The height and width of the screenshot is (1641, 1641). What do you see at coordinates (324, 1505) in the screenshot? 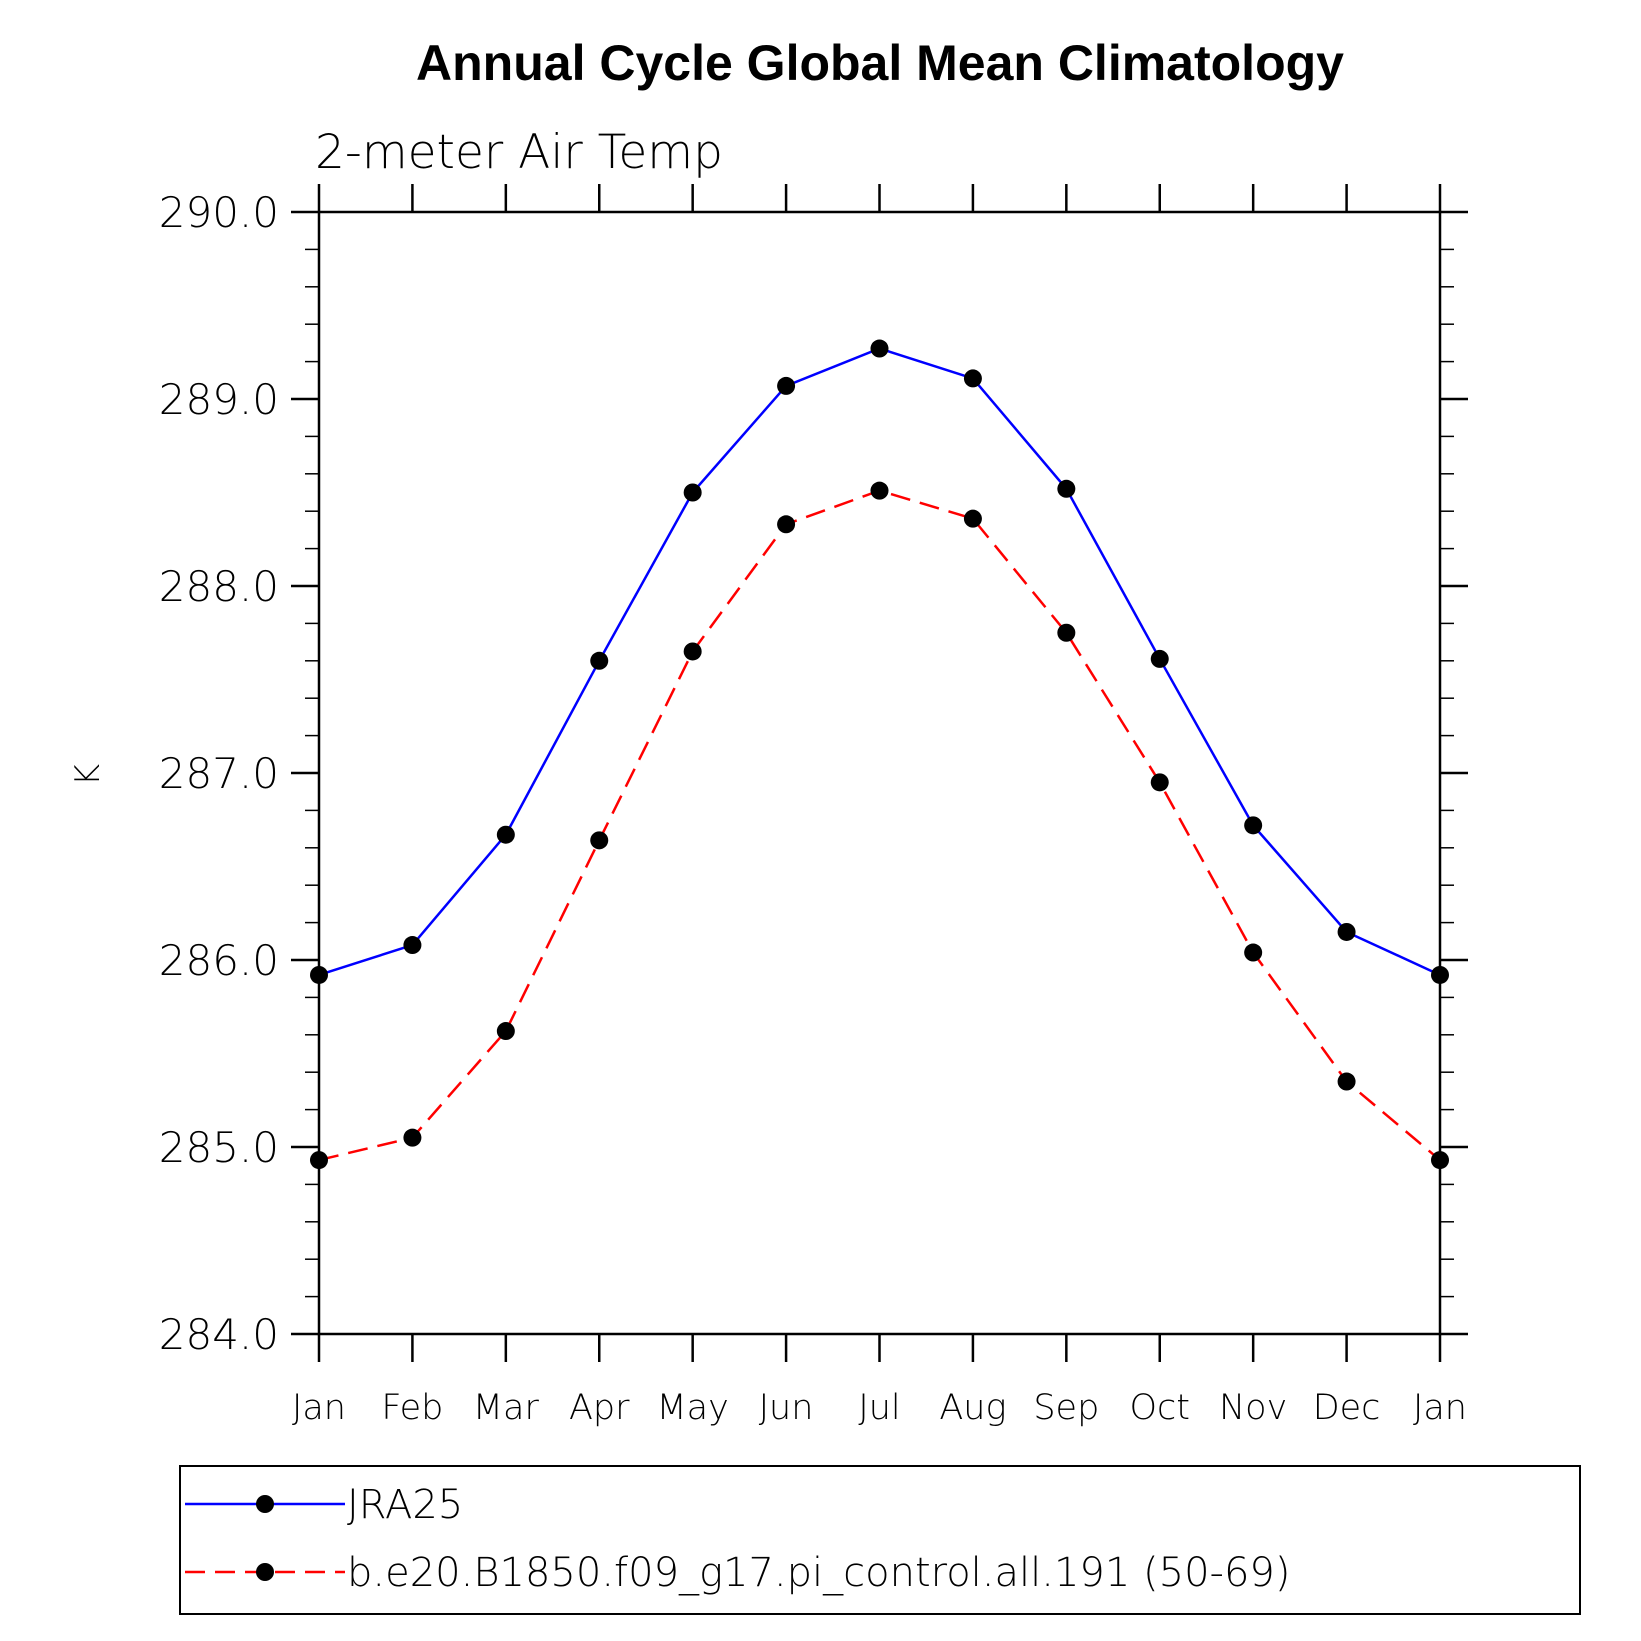
I see `legend-entry-jra25: JRA25` at bounding box center [324, 1505].